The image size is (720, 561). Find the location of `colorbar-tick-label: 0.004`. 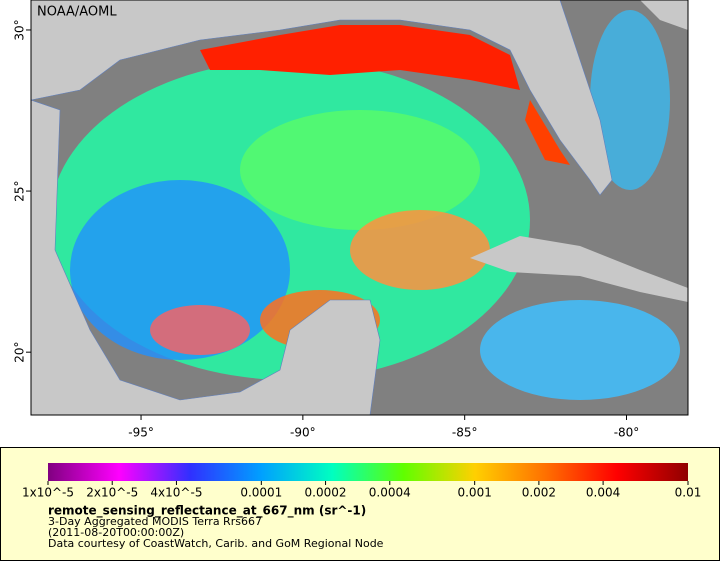

colorbar-tick-label: 0.004 is located at coordinates (603, 493).